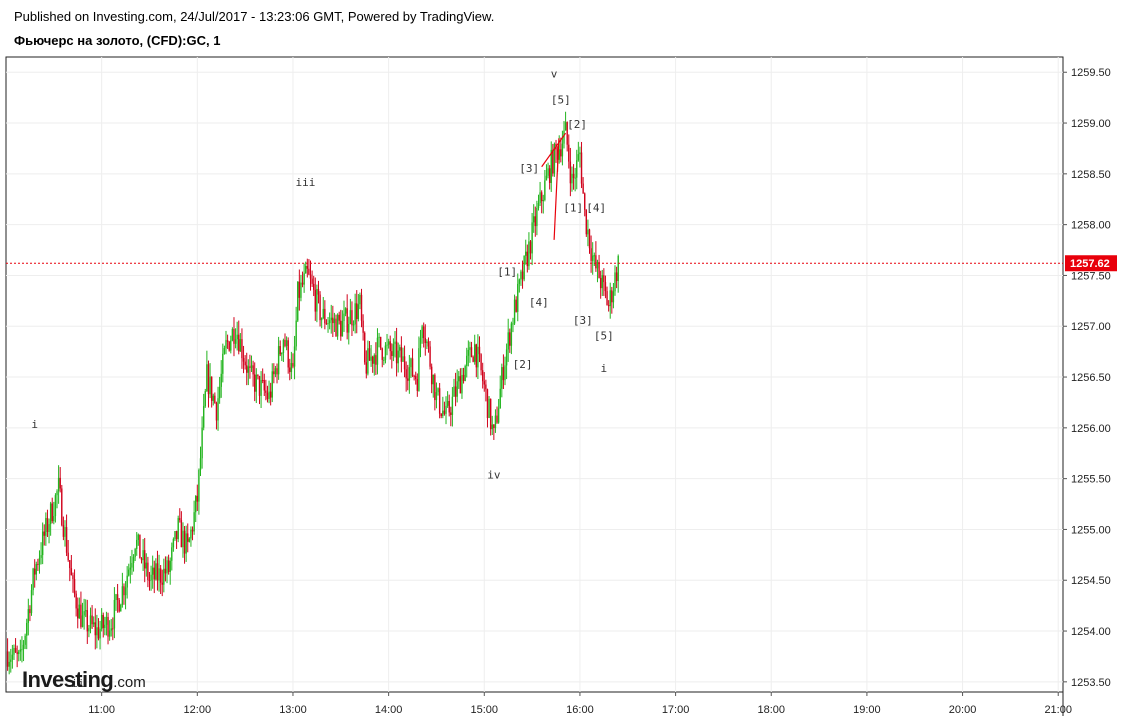 This screenshot has width=1122, height=722. I want to click on wave-label: [2], so click(577, 124).